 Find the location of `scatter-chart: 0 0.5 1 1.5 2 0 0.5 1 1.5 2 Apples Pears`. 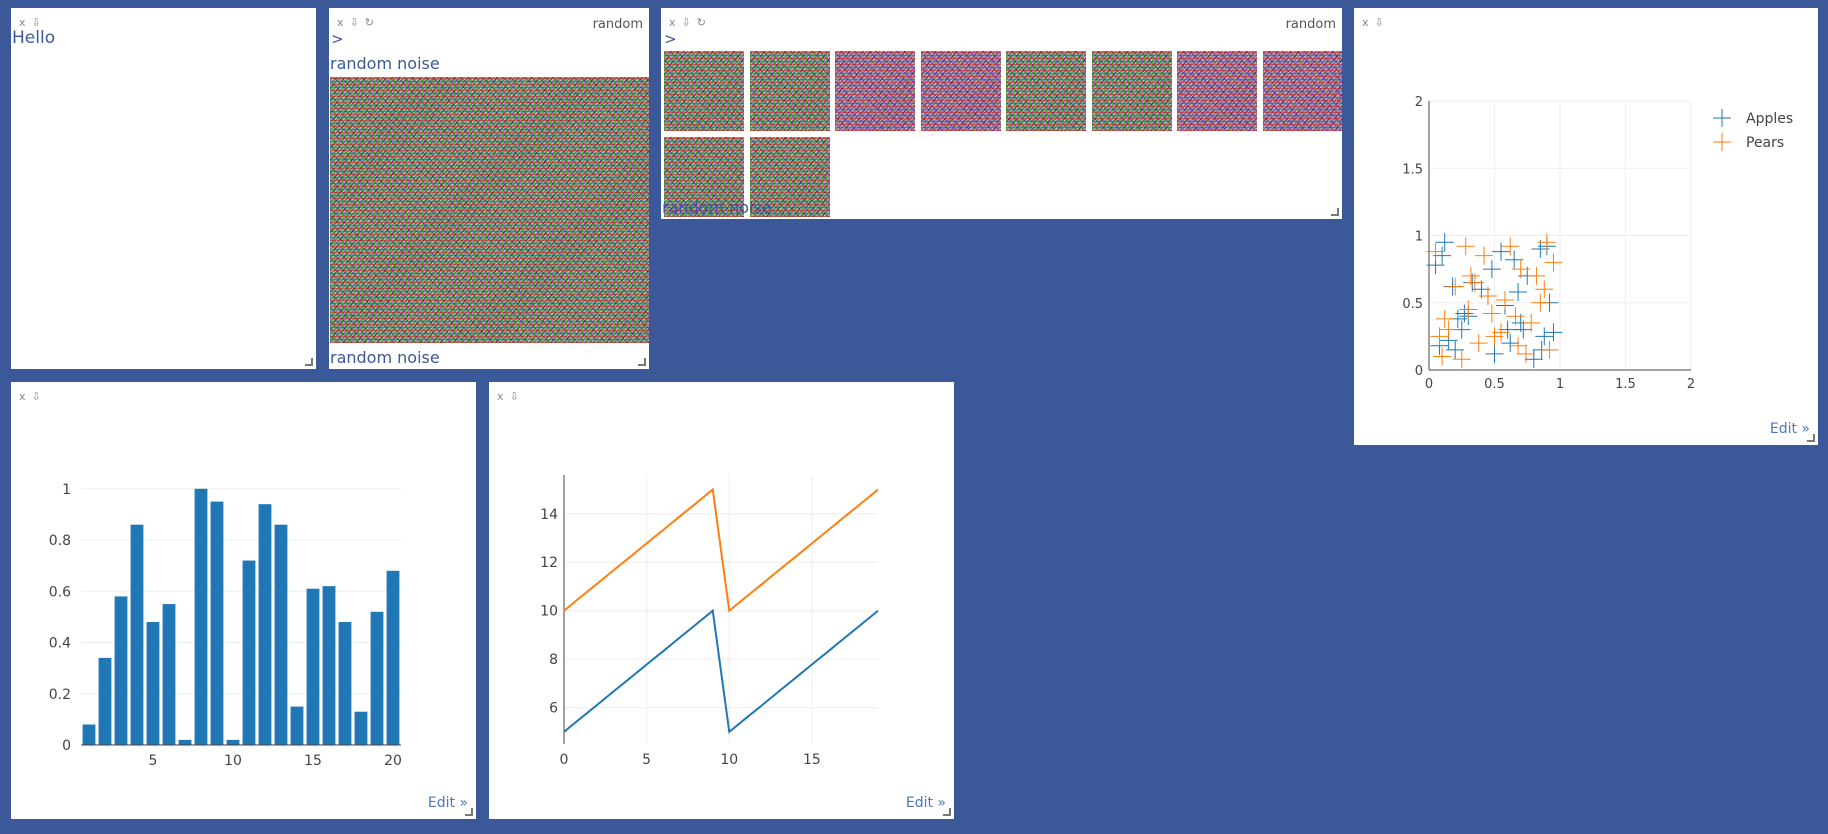

scatter-chart: 0 0.5 1 1.5 2 0 0.5 1 1.5 2 Apples Pears is located at coordinates (1597, 243).